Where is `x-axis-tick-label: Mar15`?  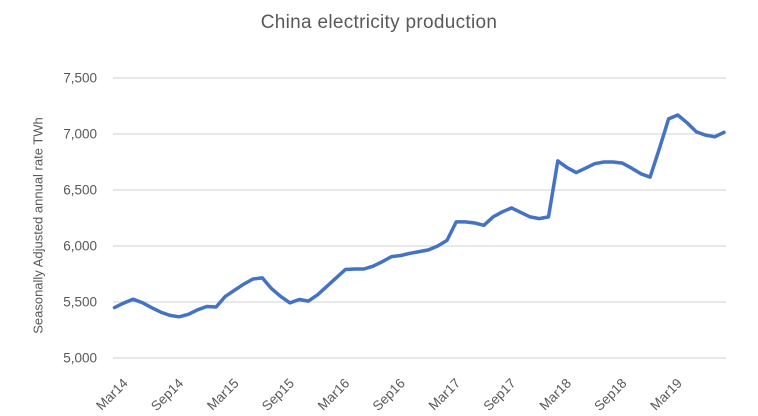
x-axis-tick-label: Mar15 is located at coordinates (223, 395).